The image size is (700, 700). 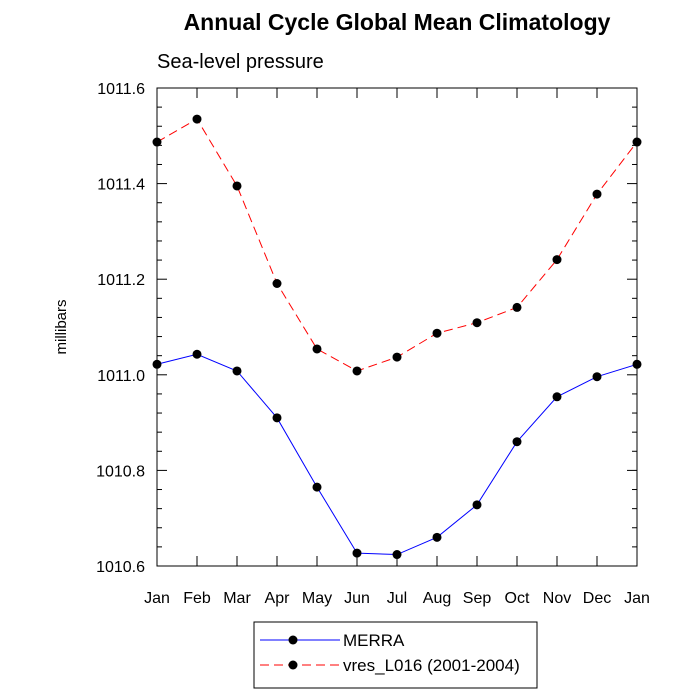 What do you see at coordinates (293, 640) in the screenshot?
I see `legend-marker-merra` at bounding box center [293, 640].